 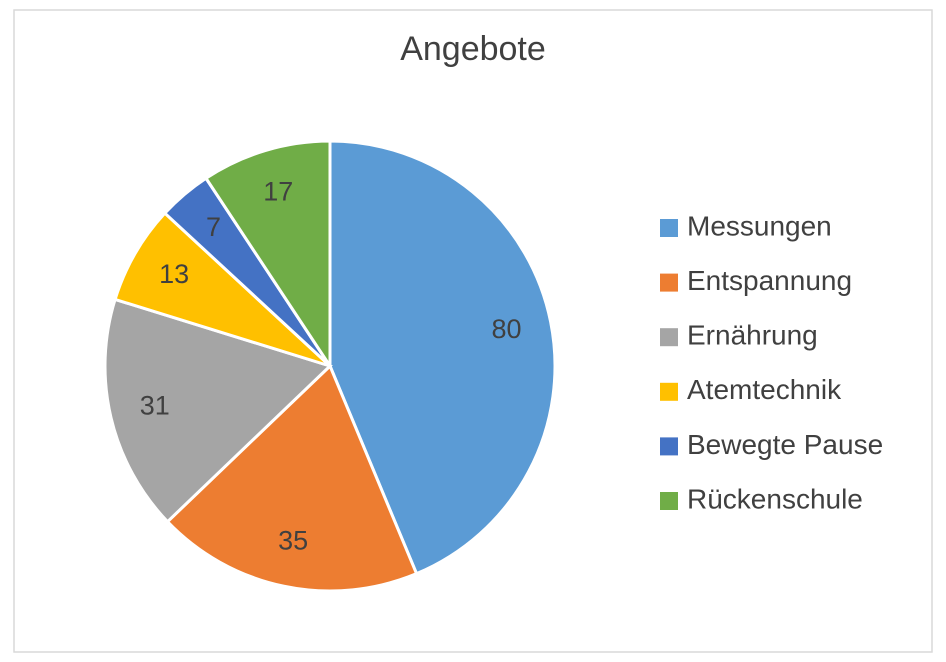 I want to click on data-label: 80, so click(x=506, y=329).